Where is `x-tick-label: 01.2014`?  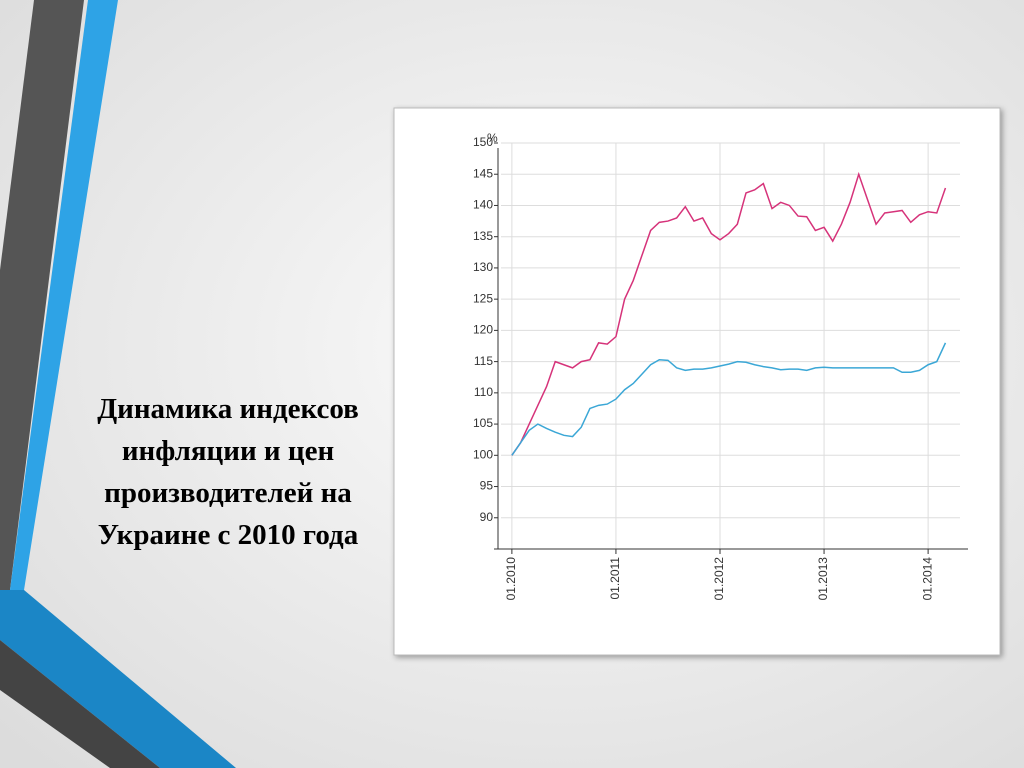 x-tick-label: 01.2014 is located at coordinates (927, 579).